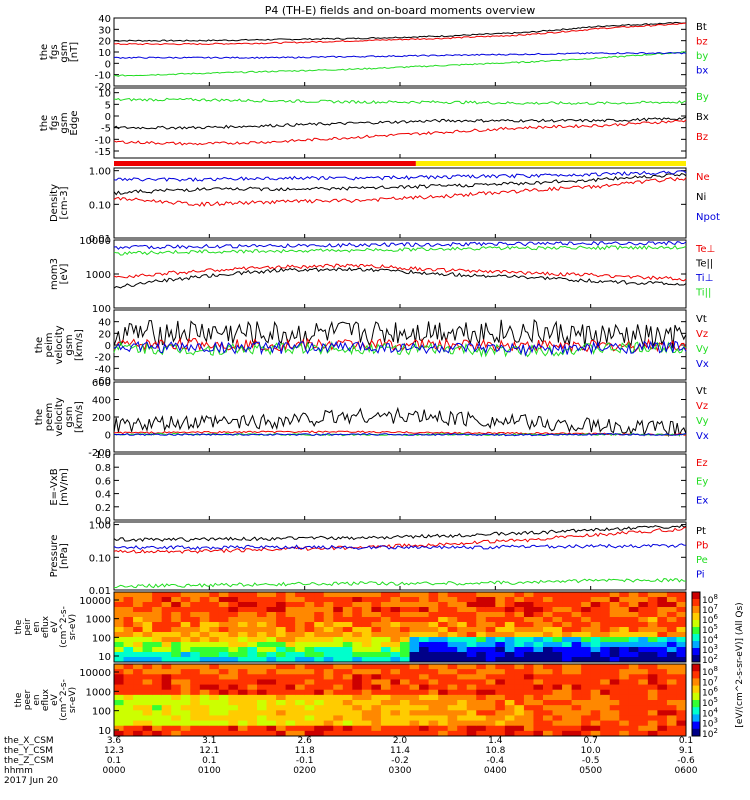 The width and height of the screenshot is (750, 800). What do you see at coordinates (710, 629) in the screenshot?
I see `colorbar-tick-label: 10⁵` at bounding box center [710, 629].